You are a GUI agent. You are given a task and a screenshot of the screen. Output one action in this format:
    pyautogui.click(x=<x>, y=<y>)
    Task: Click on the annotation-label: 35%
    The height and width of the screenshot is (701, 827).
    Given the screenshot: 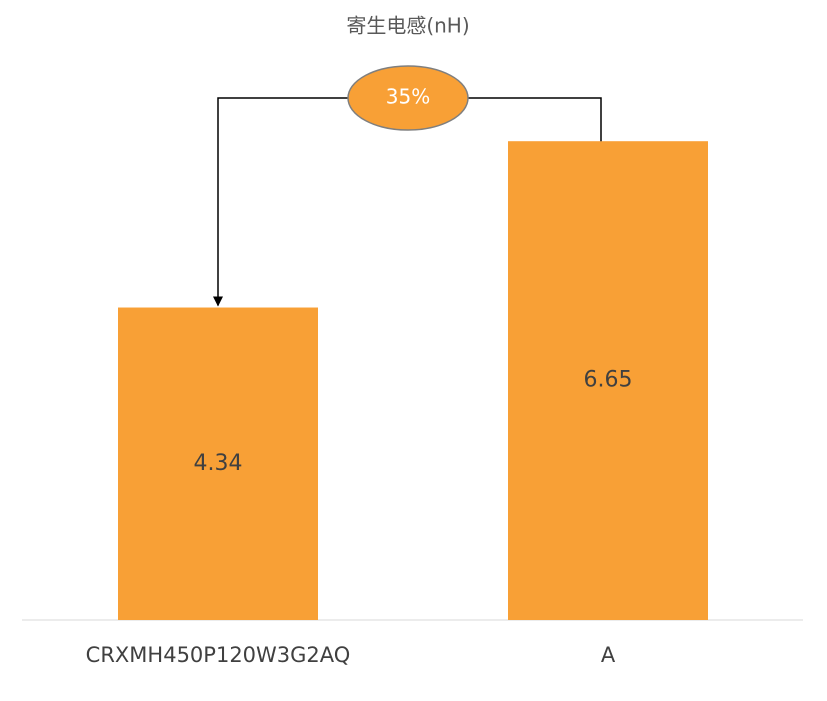 What is the action you would take?
    pyautogui.click(x=408, y=97)
    